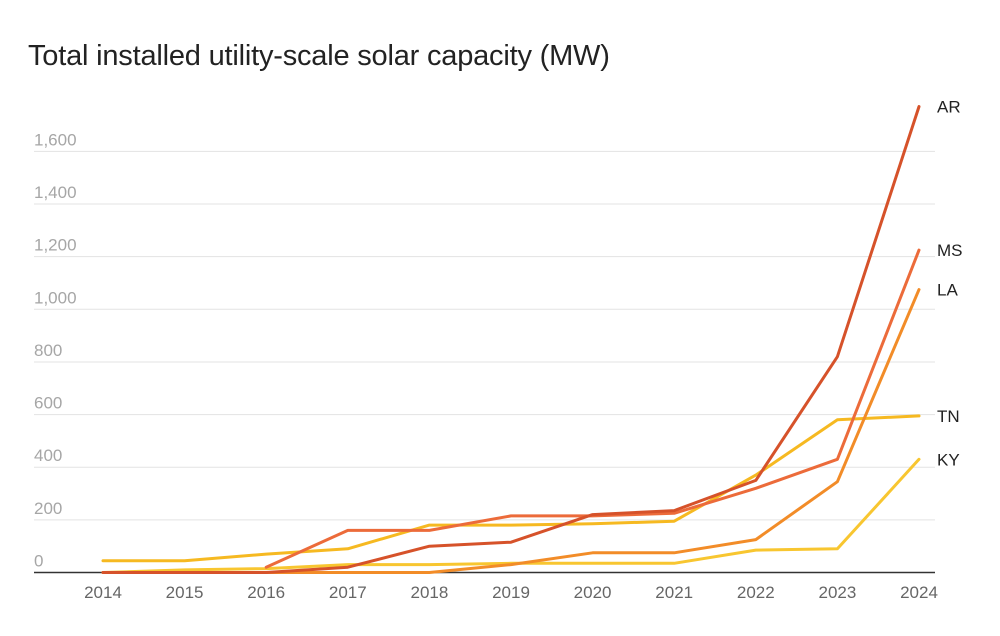 Image resolution: width=1000 pixels, height=636 pixels. Describe the element at coordinates (511, 592) in the screenshot. I see `x-tick-label: 2019` at that location.